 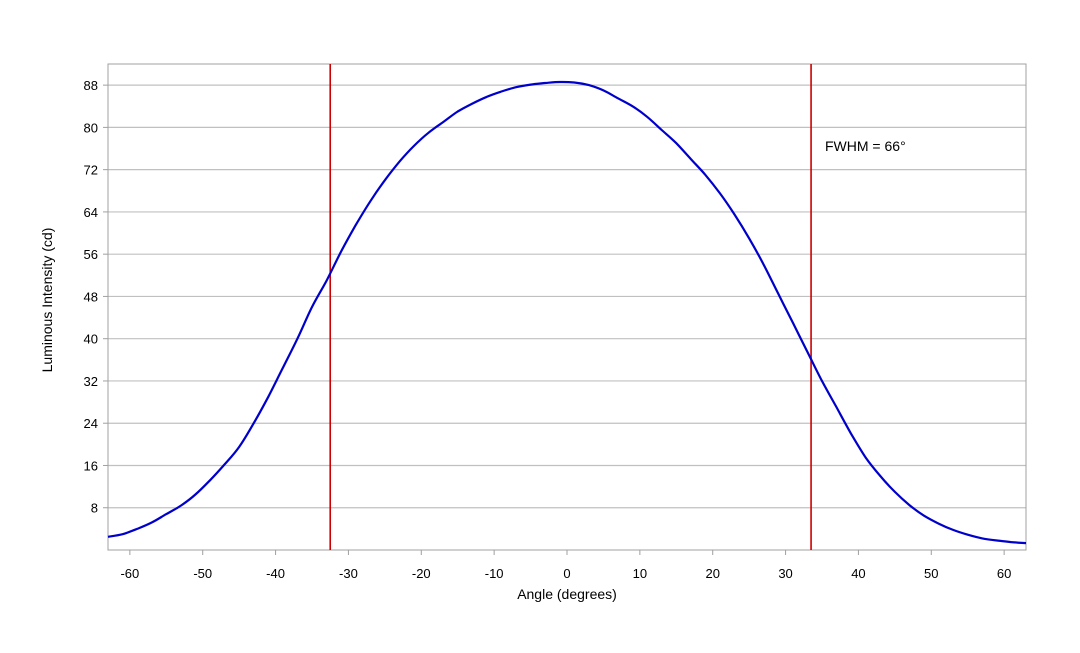 What do you see at coordinates (91, 127) in the screenshot?
I see `y-tick-label: 80` at bounding box center [91, 127].